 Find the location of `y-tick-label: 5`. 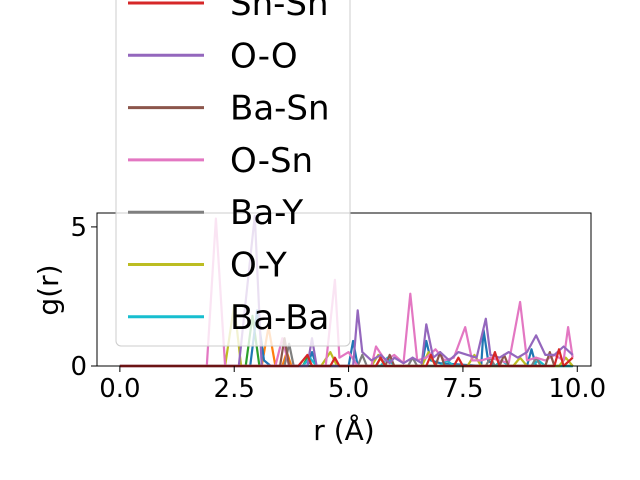

y-tick-label: 5 is located at coordinates (78, 228).